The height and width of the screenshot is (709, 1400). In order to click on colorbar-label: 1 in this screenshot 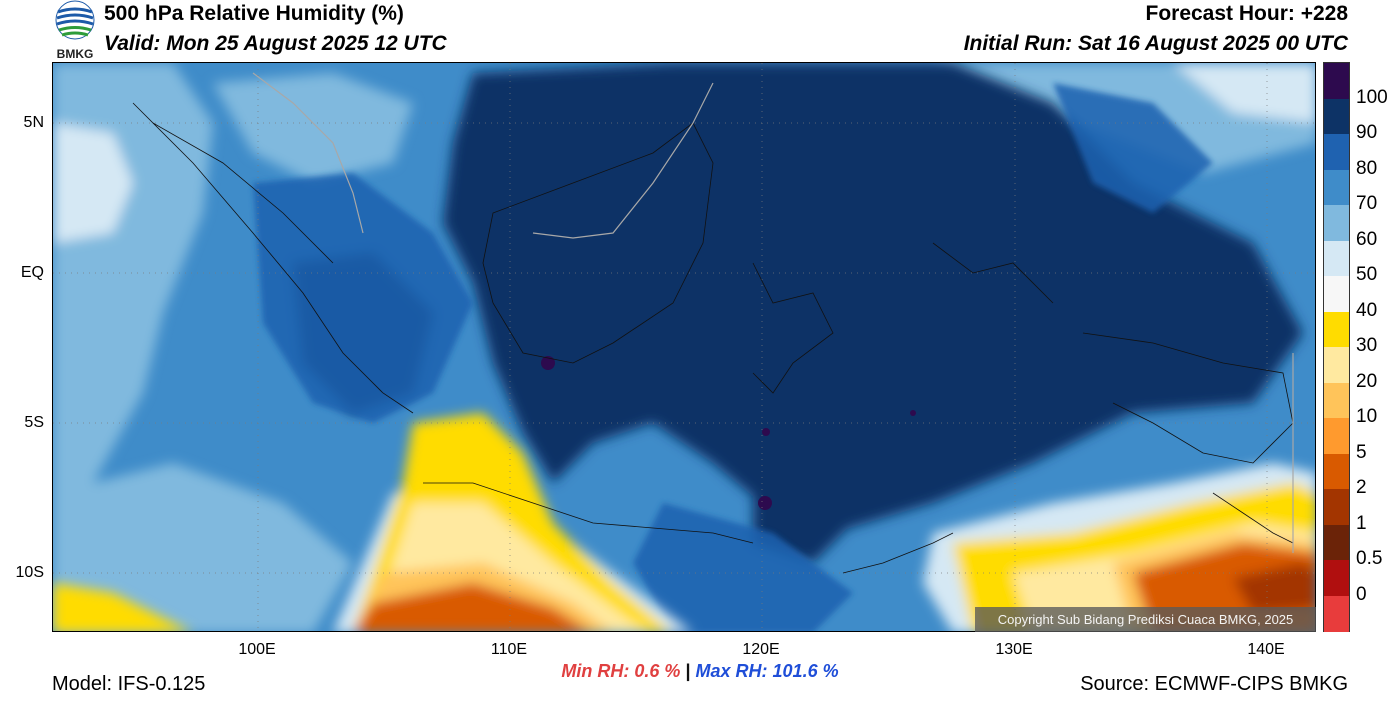, I will do `click(1361, 523)`.